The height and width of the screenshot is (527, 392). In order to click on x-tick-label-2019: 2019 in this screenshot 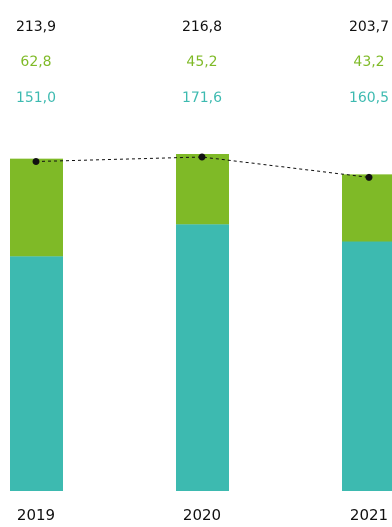, I will do `click(36, 515)`.